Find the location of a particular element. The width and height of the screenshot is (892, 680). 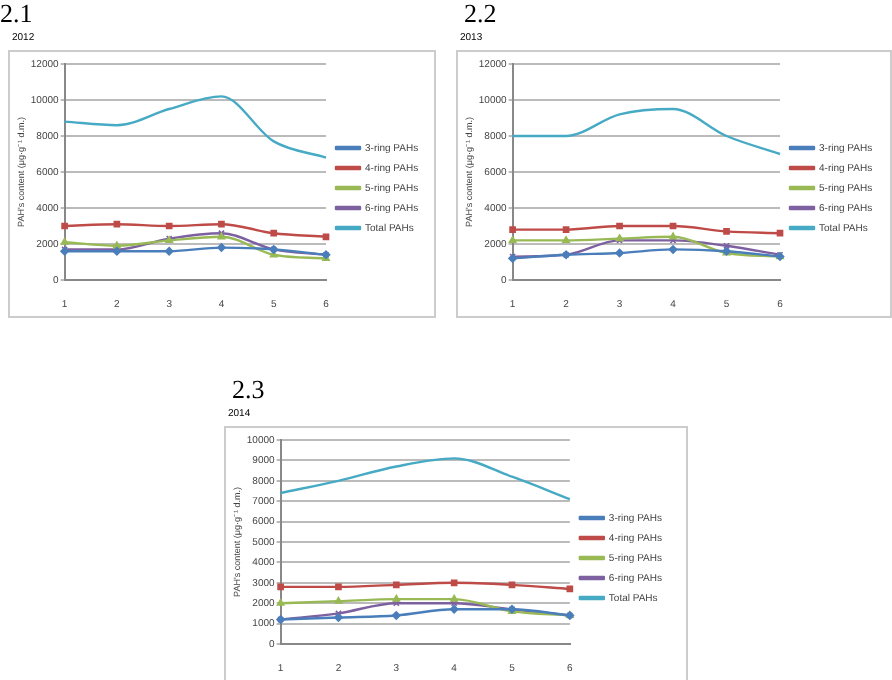

chart-title: 2.3 is located at coordinates (249, 389).